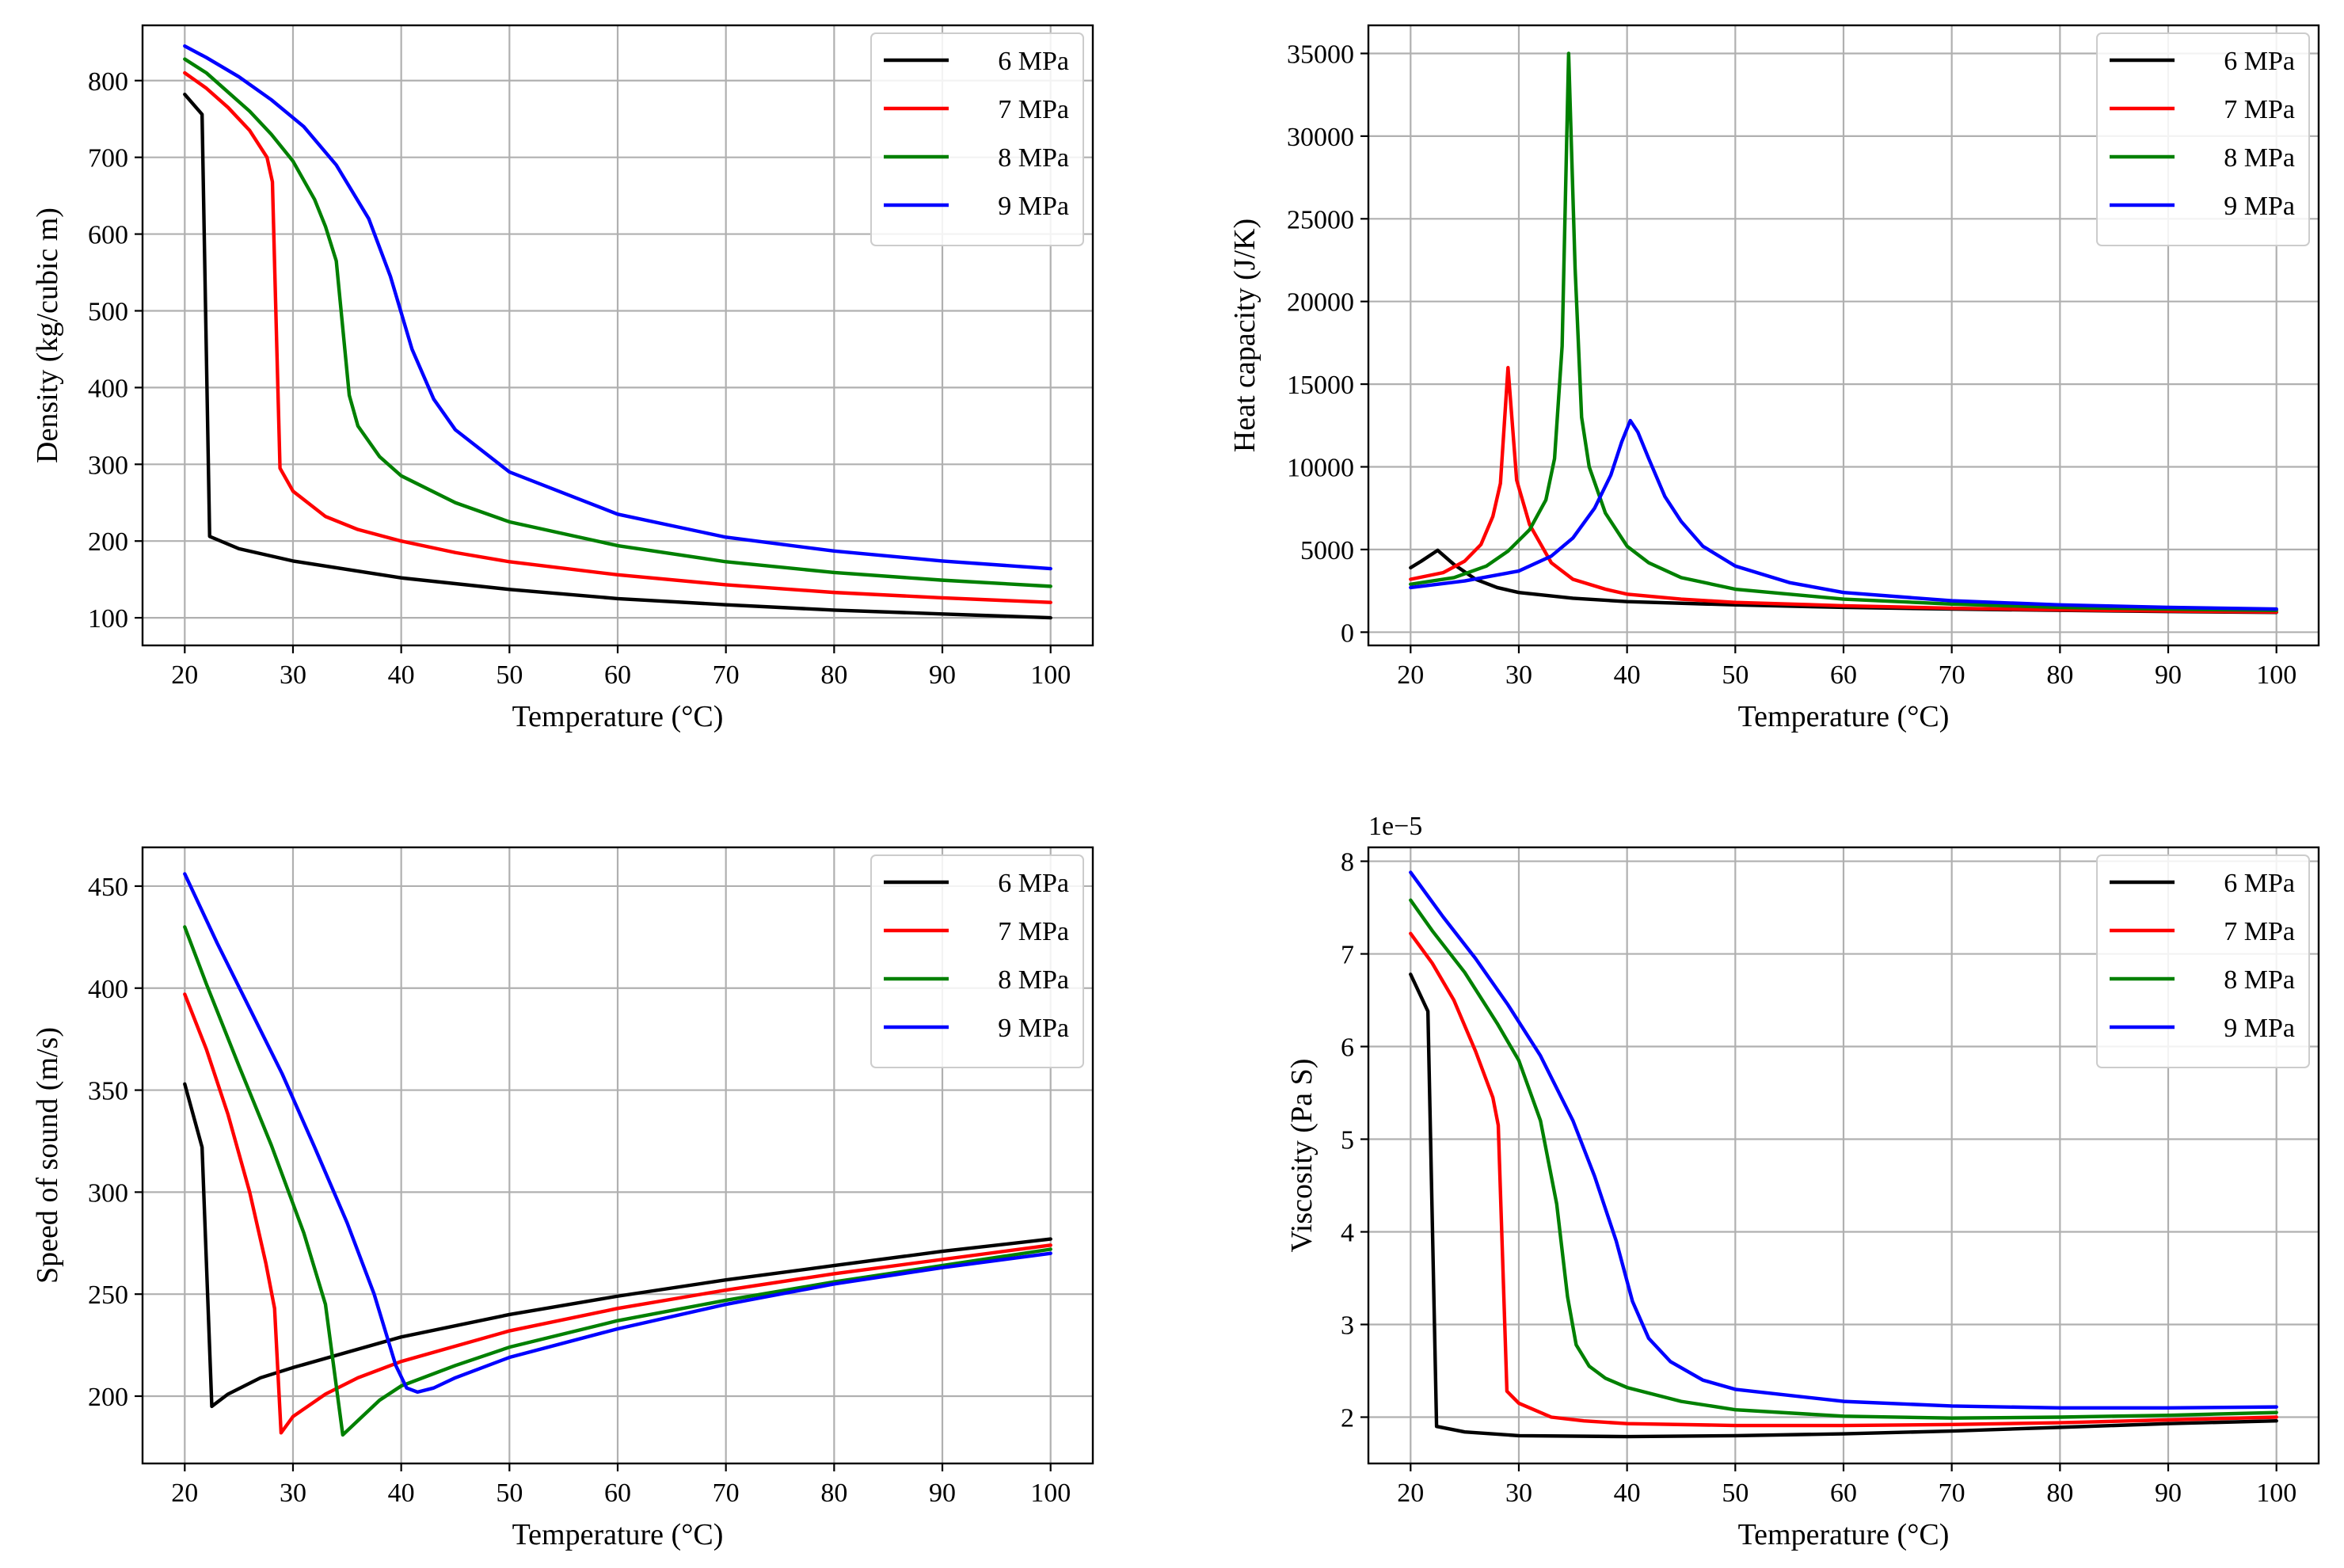 This screenshot has width=2344, height=1568. I want to click on y-tick-label: 25000, so click(1320, 219).